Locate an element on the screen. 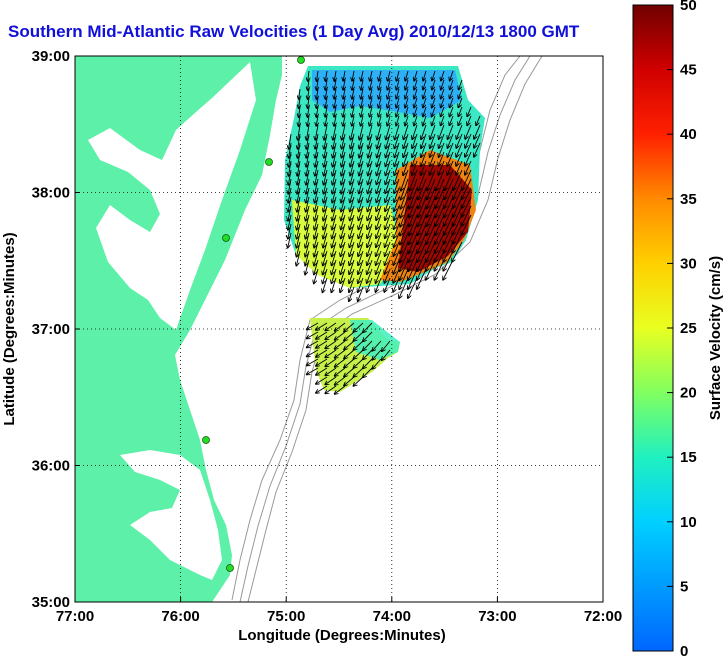  y-tick-label: 37:00 is located at coordinates (51, 329).